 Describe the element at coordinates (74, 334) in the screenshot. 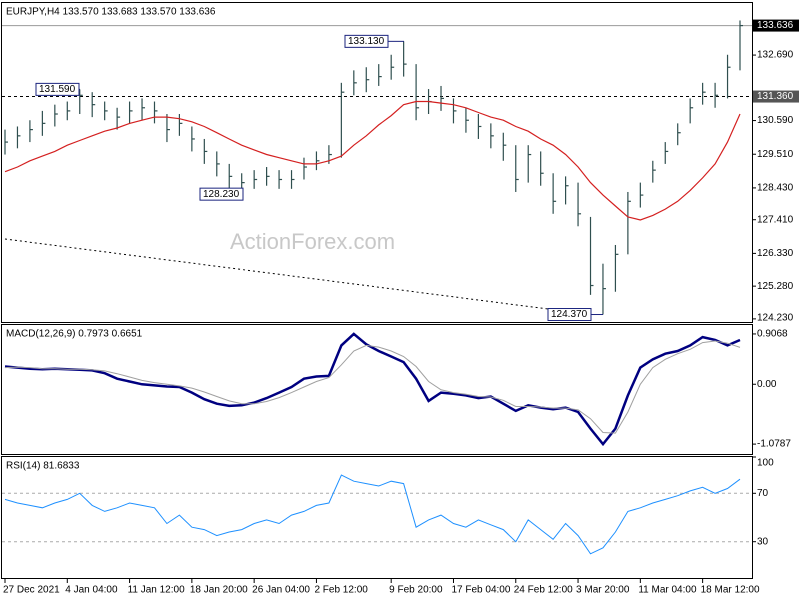

I see `panel-title: MACD(12,26,9) 0.7973 0.6651` at that location.